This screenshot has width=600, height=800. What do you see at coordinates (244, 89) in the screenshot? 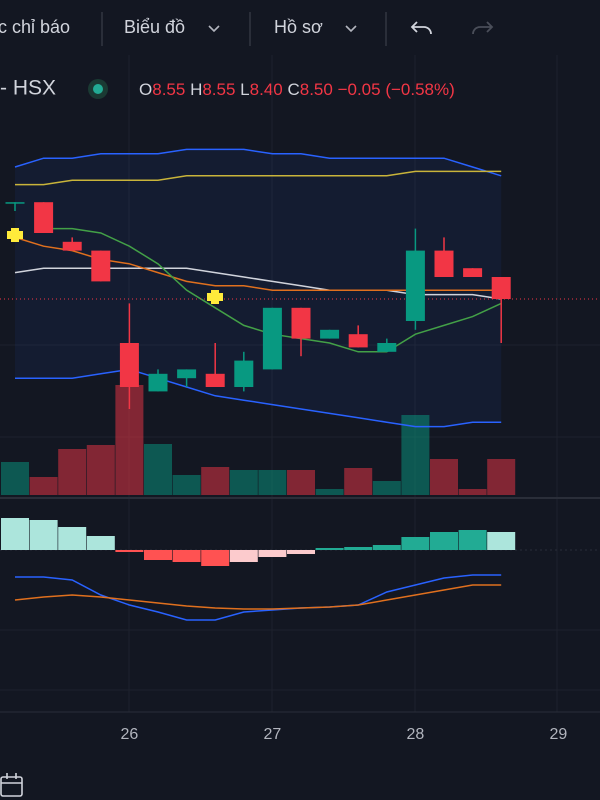
I see `ohlc-label: L` at bounding box center [244, 89].